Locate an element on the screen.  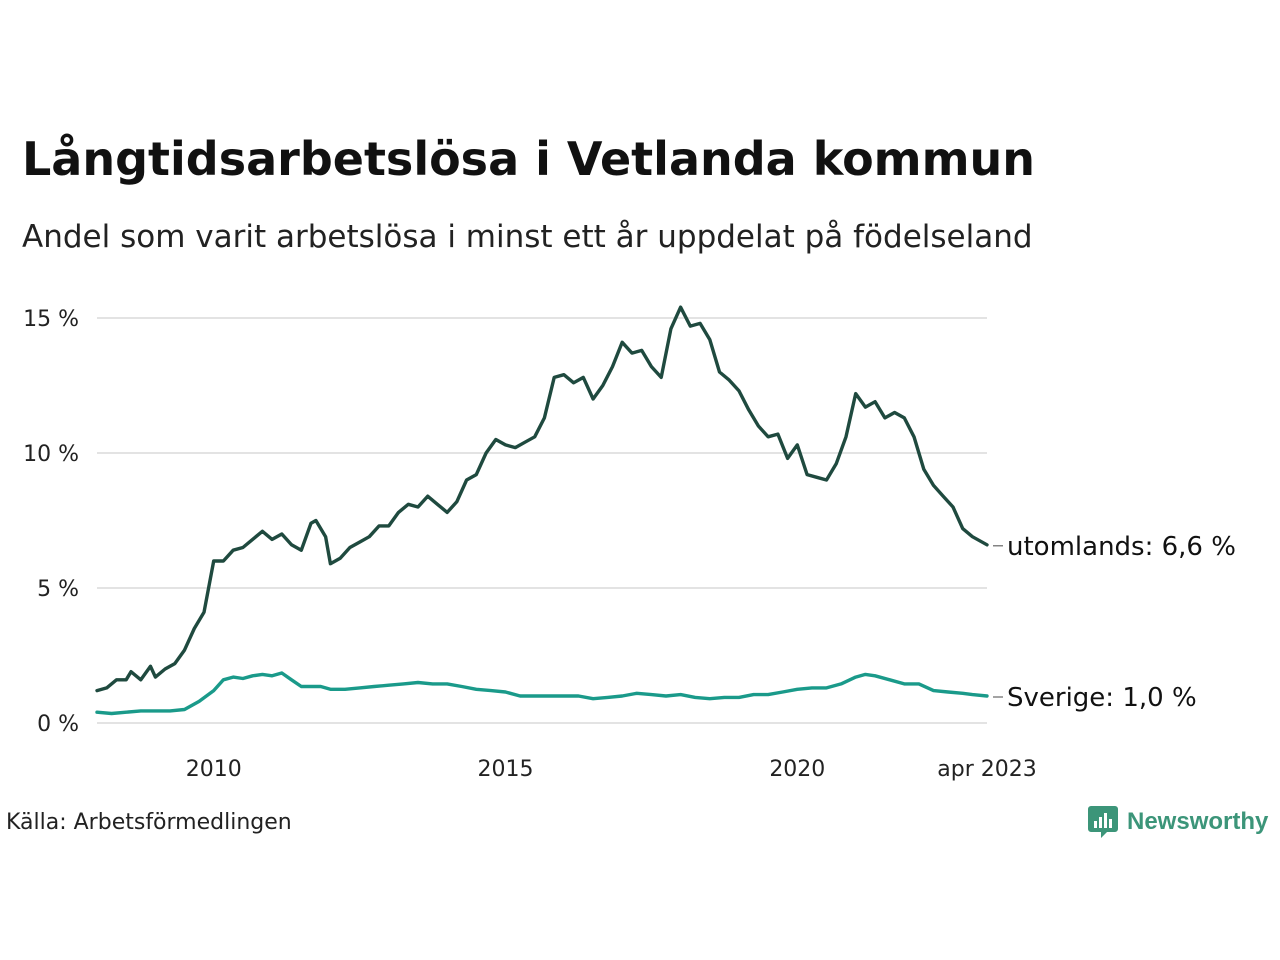
x-tick-label: 2020 is located at coordinates (797, 769).